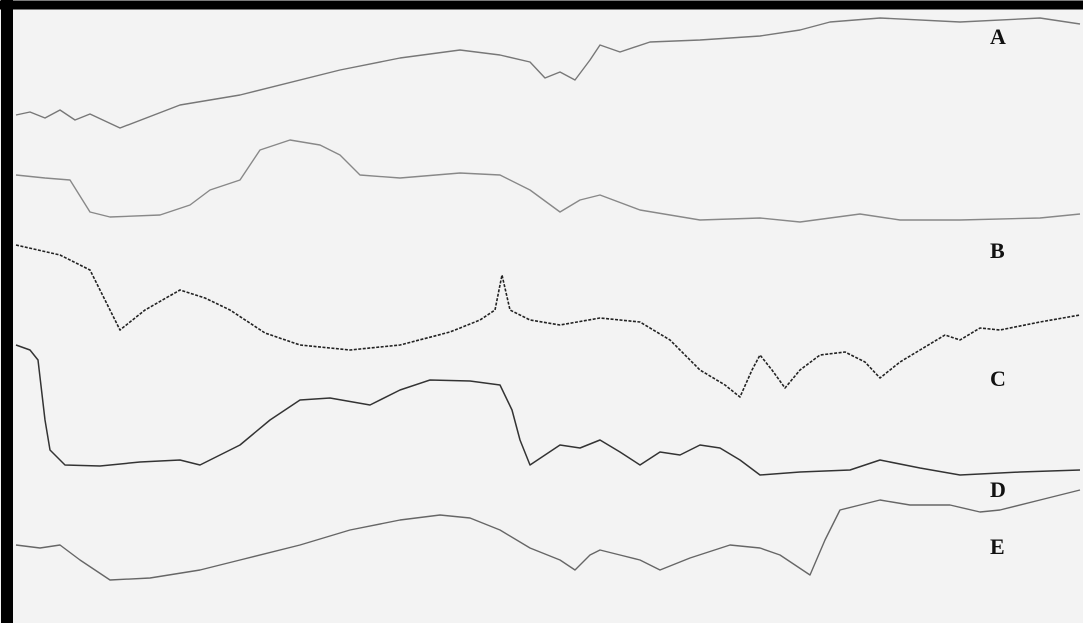 The height and width of the screenshot is (623, 1083). I want to click on spectrum-label: C, so click(998, 378).